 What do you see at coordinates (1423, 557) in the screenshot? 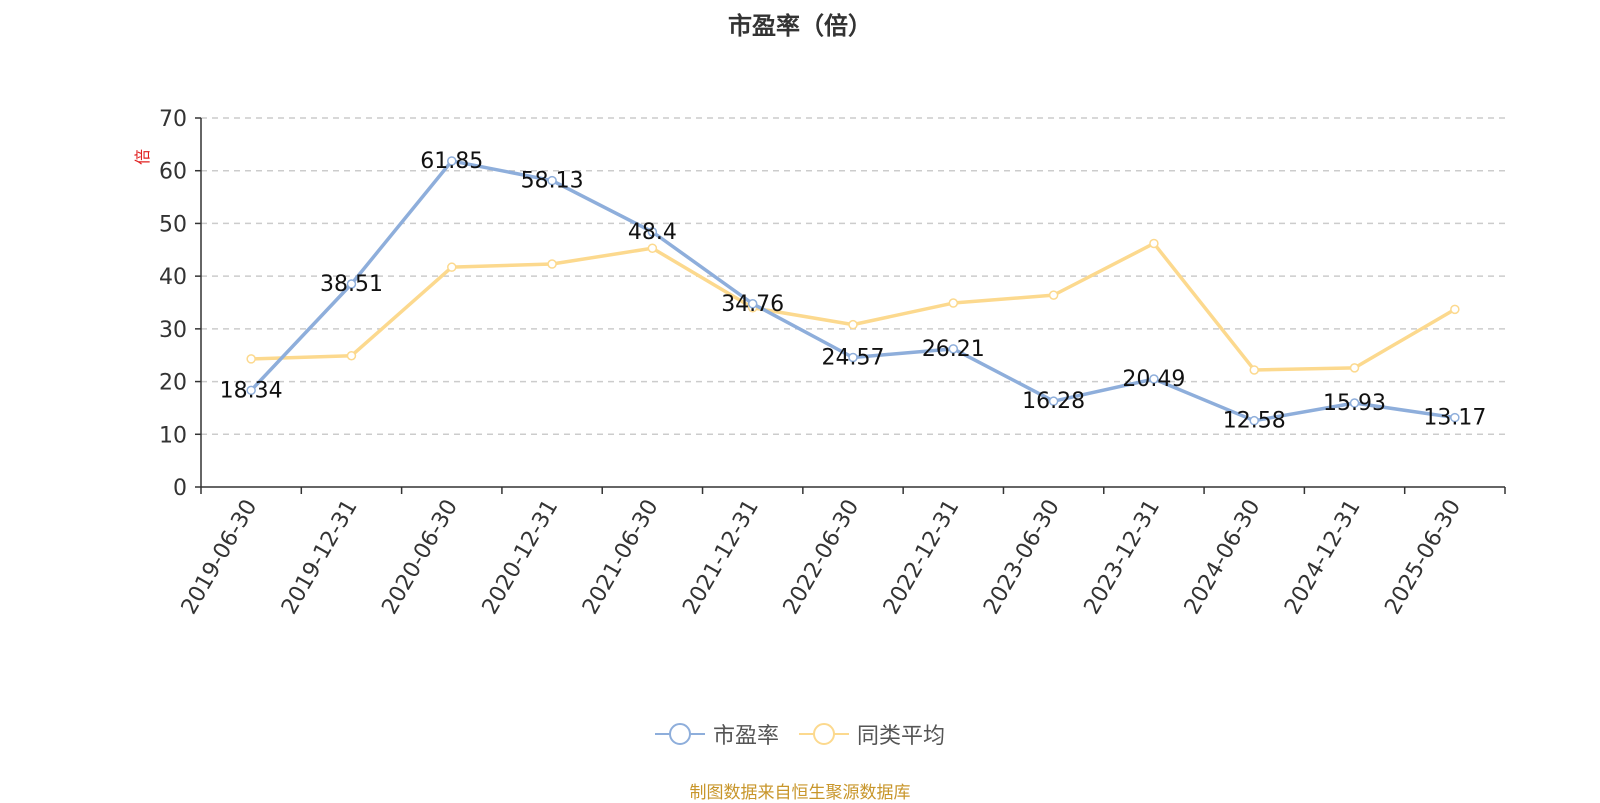
I see `x-tick-label: 2025-06-30` at bounding box center [1423, 557].